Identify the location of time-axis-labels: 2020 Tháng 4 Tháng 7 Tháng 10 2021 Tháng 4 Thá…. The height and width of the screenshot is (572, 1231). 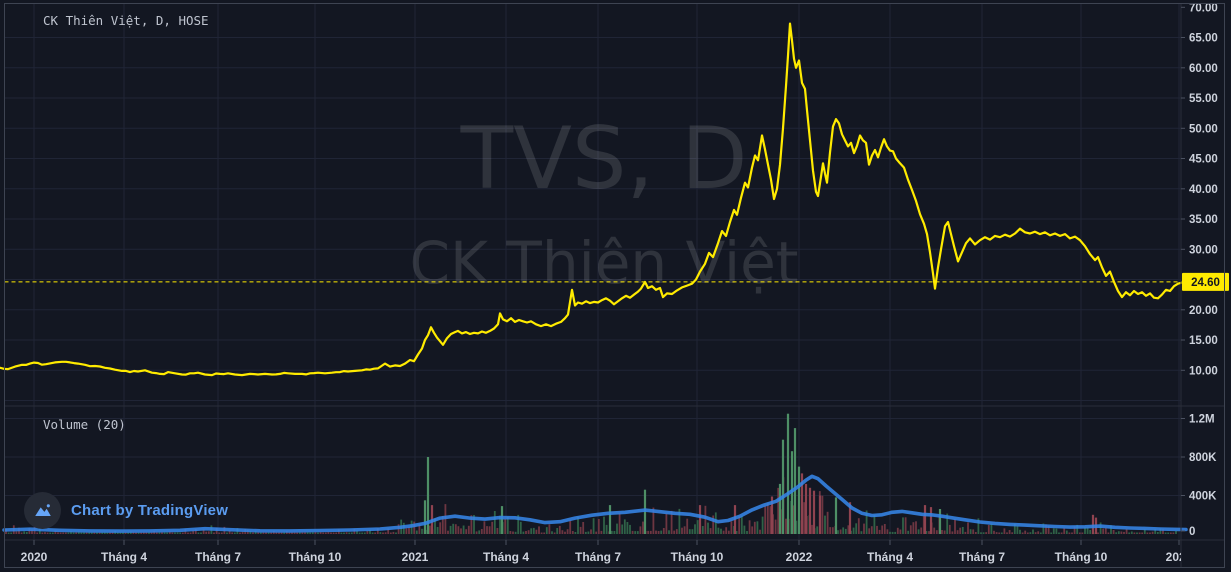
(601, 557).